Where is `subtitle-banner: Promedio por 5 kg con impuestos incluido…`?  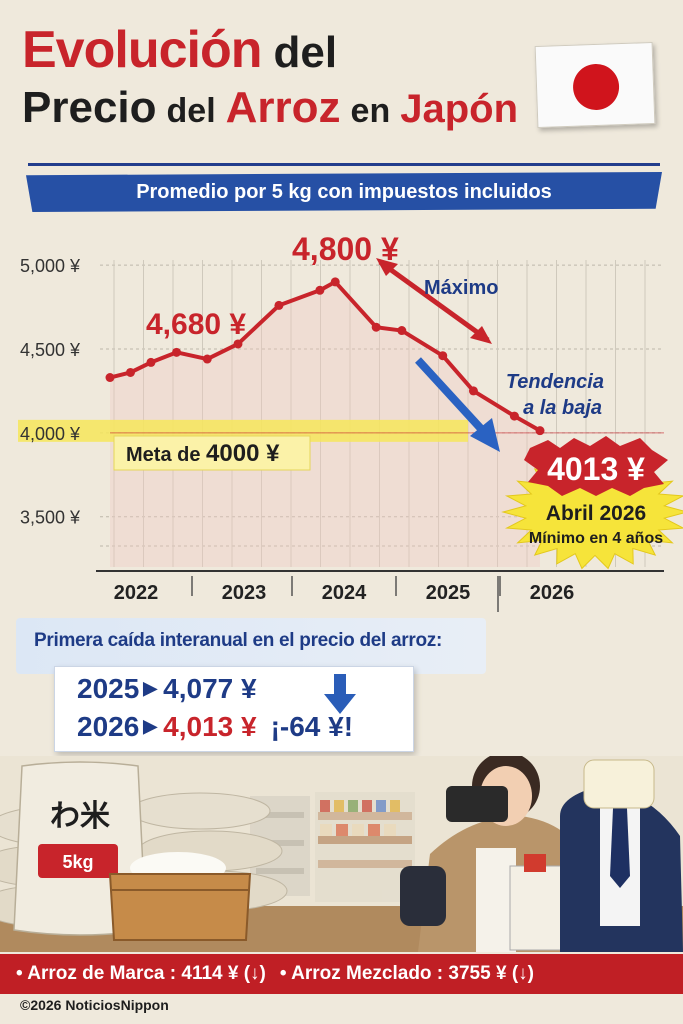
subtitle-banner: Promedio por 5 kg con impuestos incluido… is located at coordinates (344, 192).